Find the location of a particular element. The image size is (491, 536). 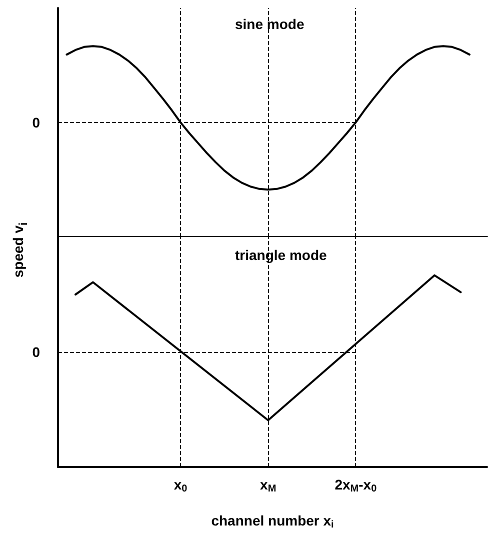

chart-title: sine mode is located at coordinates (269, 24).